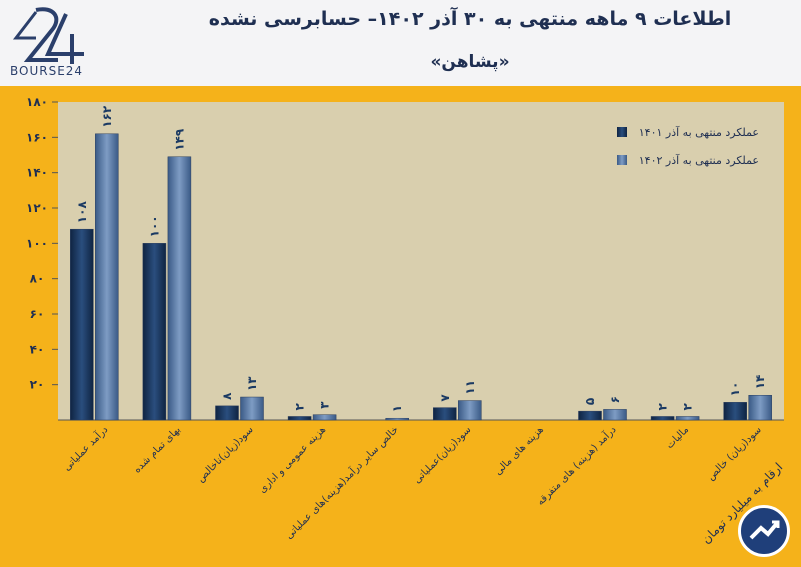 The width and height of the screenshot is (801, 567). Describe the element at coordinates (85, 448) in the screenshot. I see `x-tick-label: درآمد عملیاتی` at that location.